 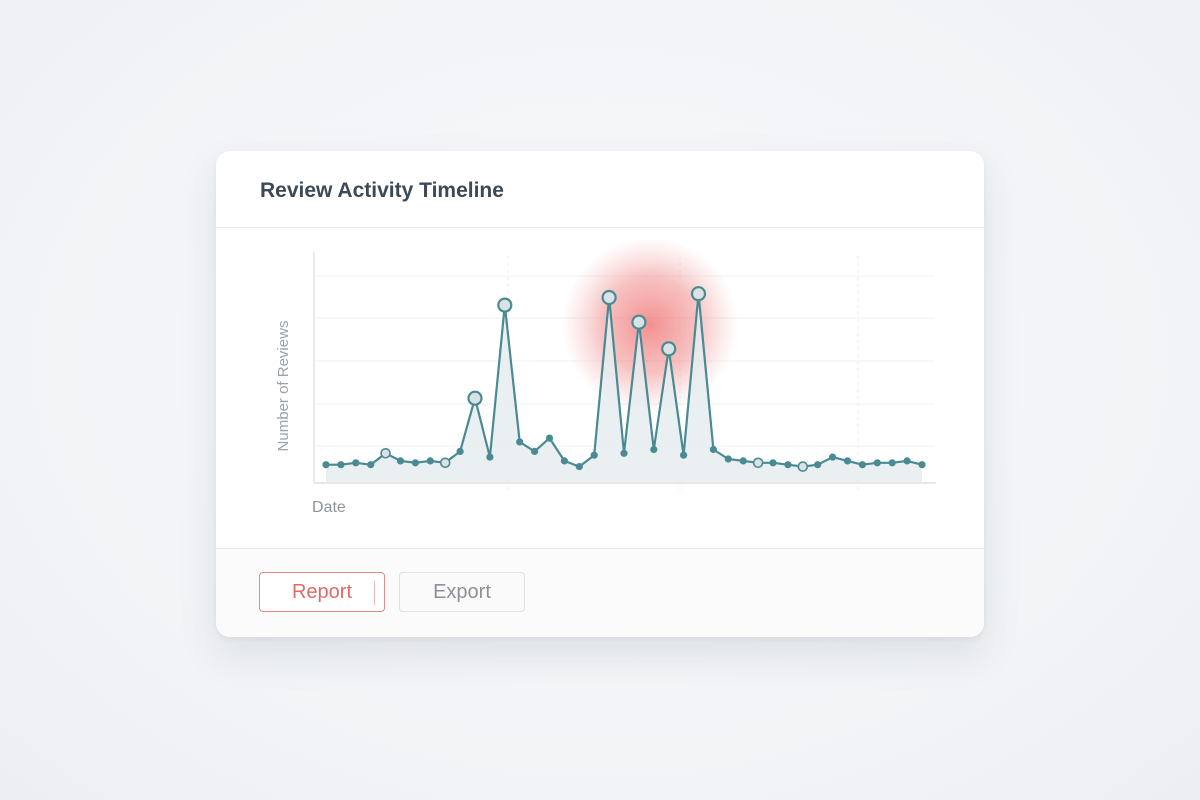 I want to click on report-button: Report, so click(x=322, y=592).